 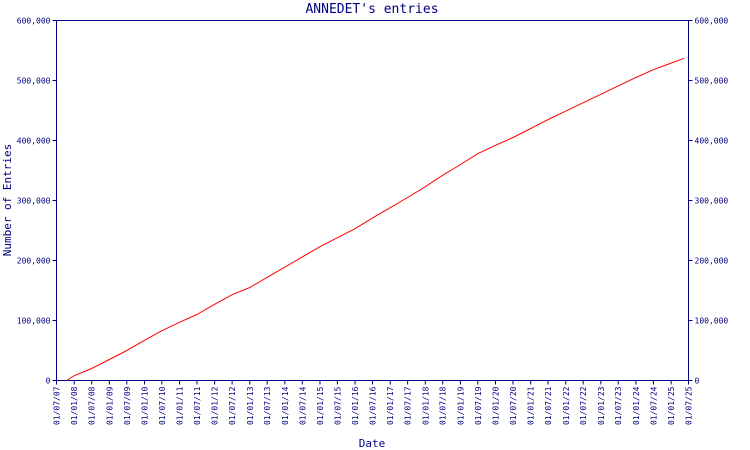 What do you see at coordinates (337, 405) in the screenshot?
I see `x-tick-label: 01/07/15` at bounding box center [337, 405].